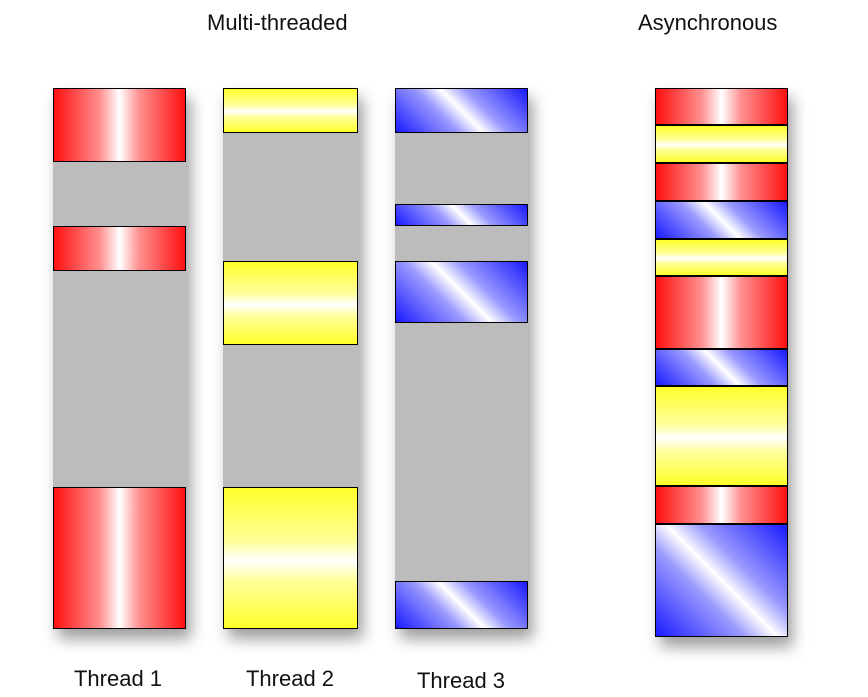  Describe the element at coordinates (290, 678) in the screenshot. I see `label-thread-2: Thread 2` at that location.